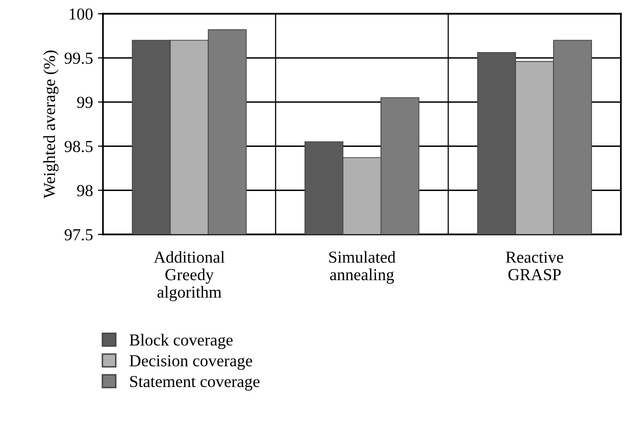 This screenshot has width=624, height=444. What do you see at coordinates (189, 276) in the screenshot?
I see `x-tick-label: Additional Greedy algorithm` at bounding box center [189, 276].